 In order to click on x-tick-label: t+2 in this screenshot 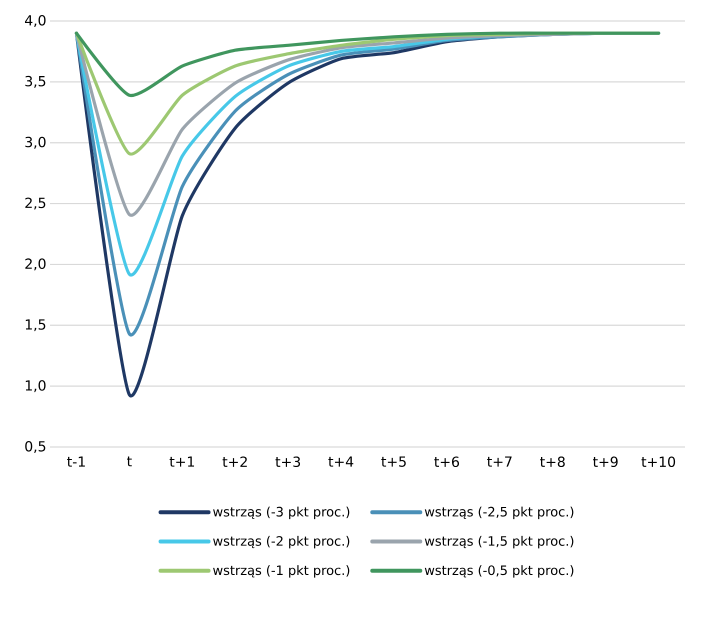, I will do `click(234, 461)`.